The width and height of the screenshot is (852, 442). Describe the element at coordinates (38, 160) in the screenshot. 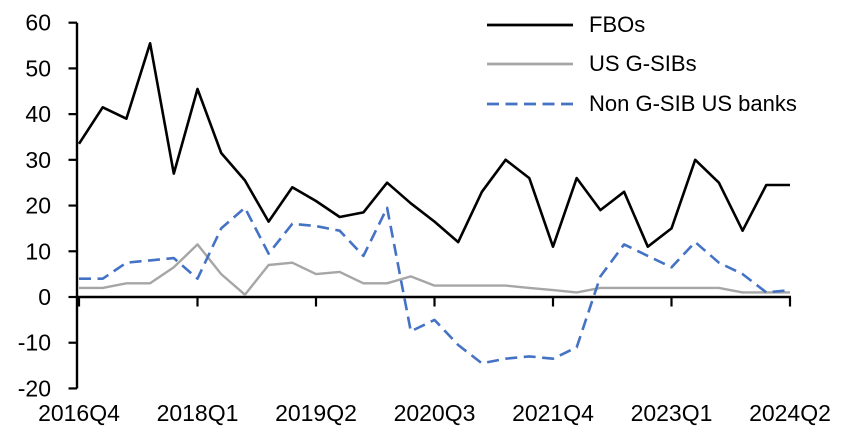

I see `y-axis-tick-label: 30` at that location.